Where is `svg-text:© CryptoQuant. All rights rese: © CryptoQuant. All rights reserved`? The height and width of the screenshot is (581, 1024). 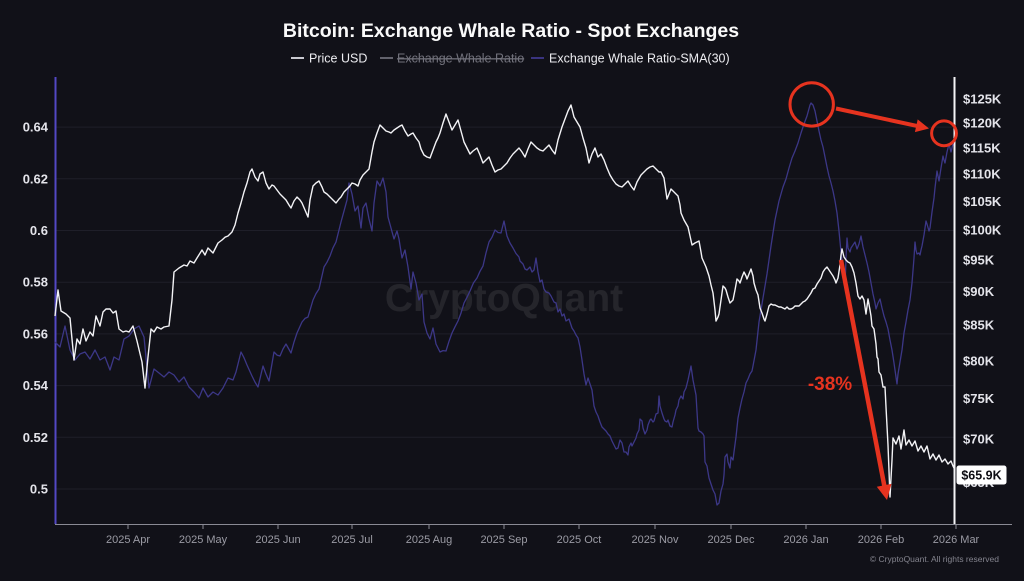
svg-text:© CryptoQuant. All rights rese: © CryptoQuant. All rights reserved is located at coordinates (934, 559).